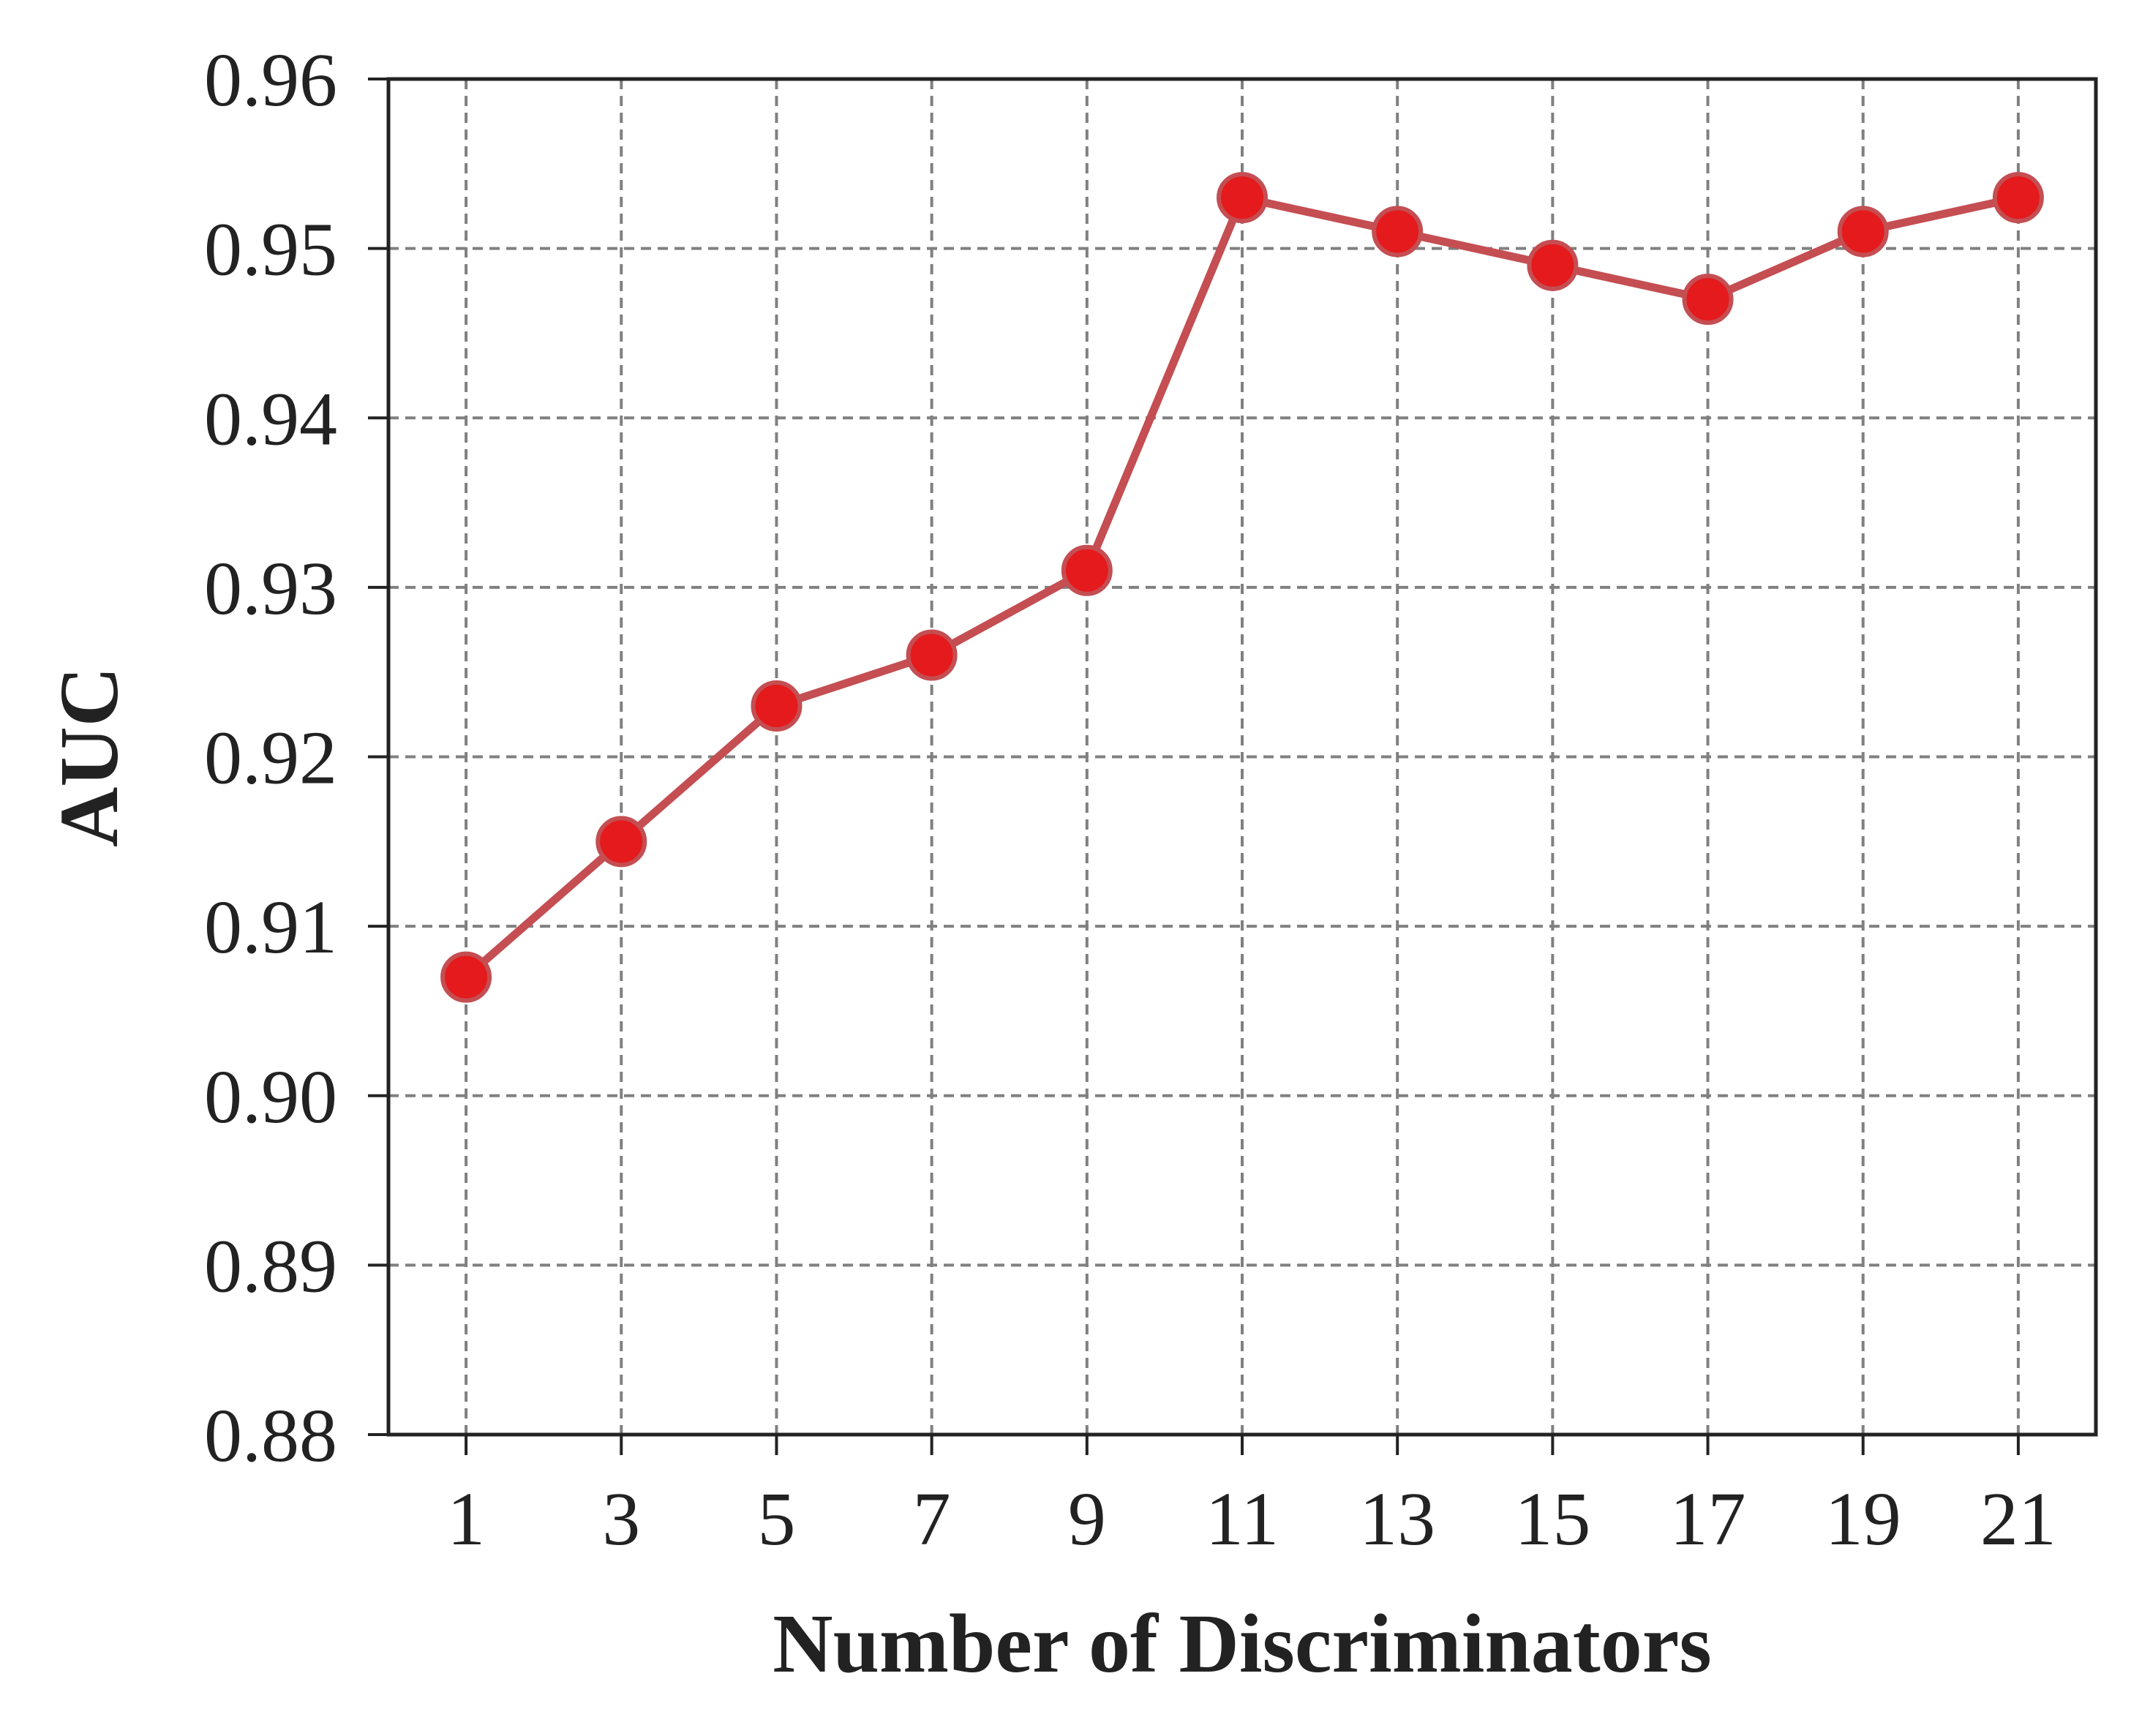 The height and width of the screenshot is (1736, 2131). I want to click on x-tick-label: 19, so click(1863, 1519).